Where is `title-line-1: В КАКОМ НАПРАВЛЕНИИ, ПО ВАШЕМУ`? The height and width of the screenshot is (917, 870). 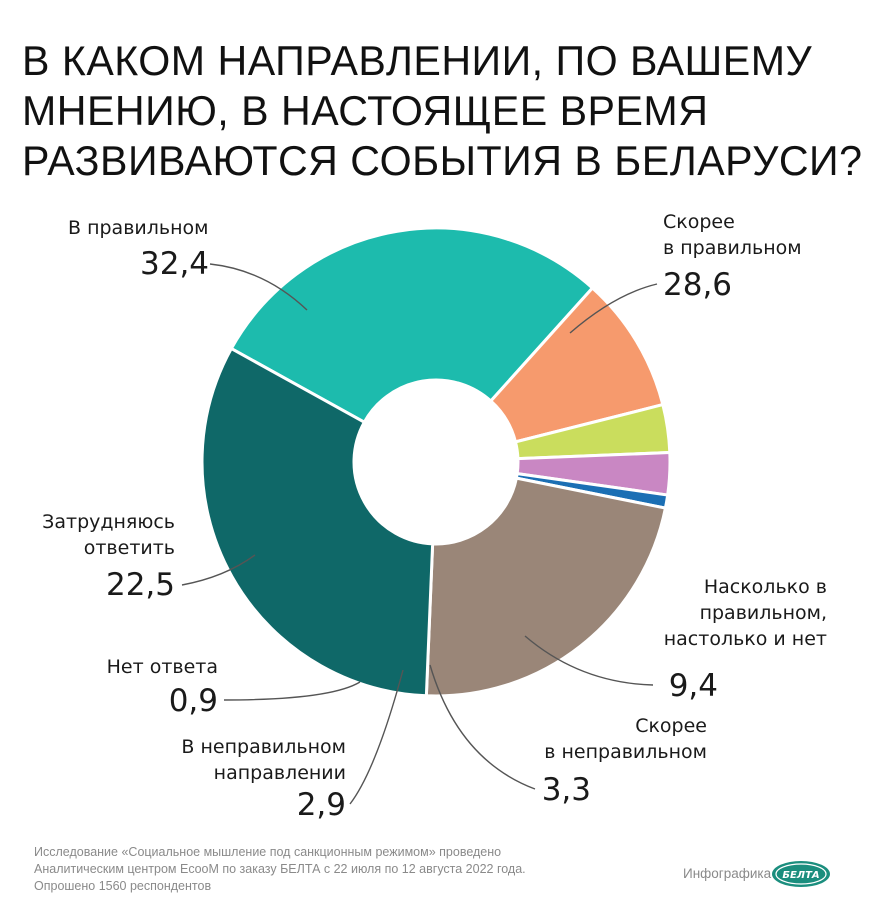 title-line-1: В КАКОМ НАПРАВЛЕНИИ, ПО ВАШЕМУ is located at coordinates (417, 60).